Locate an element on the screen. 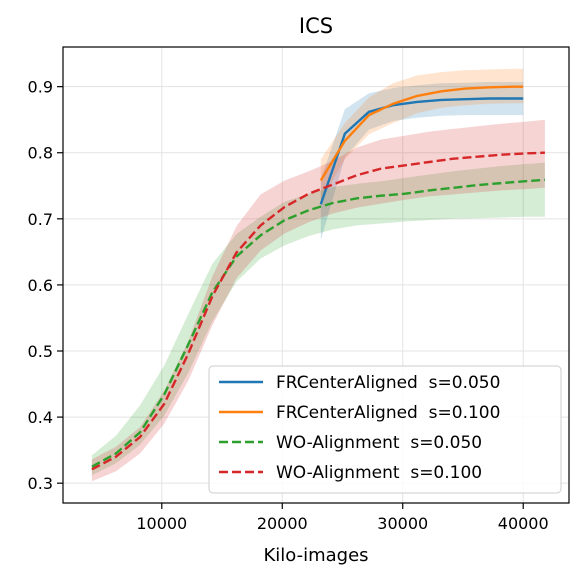  x-tick-label: 10000 is located at coordinates (161, 523).